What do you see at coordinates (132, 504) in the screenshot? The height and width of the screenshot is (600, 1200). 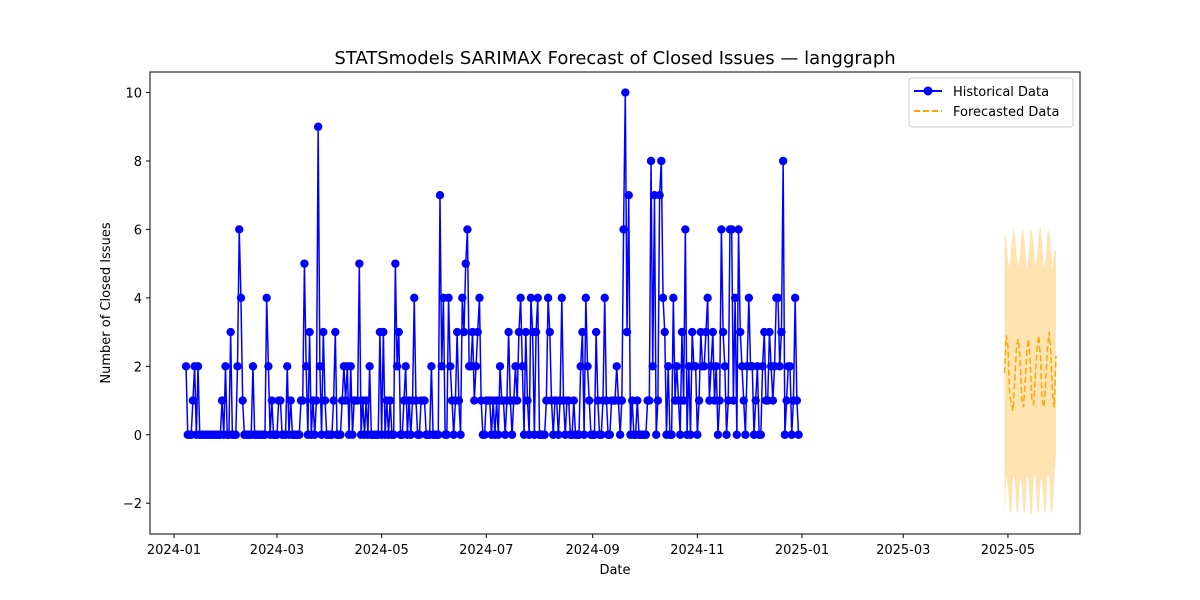 I see `y-tick-label: −2` at bounding box center [132, 504].